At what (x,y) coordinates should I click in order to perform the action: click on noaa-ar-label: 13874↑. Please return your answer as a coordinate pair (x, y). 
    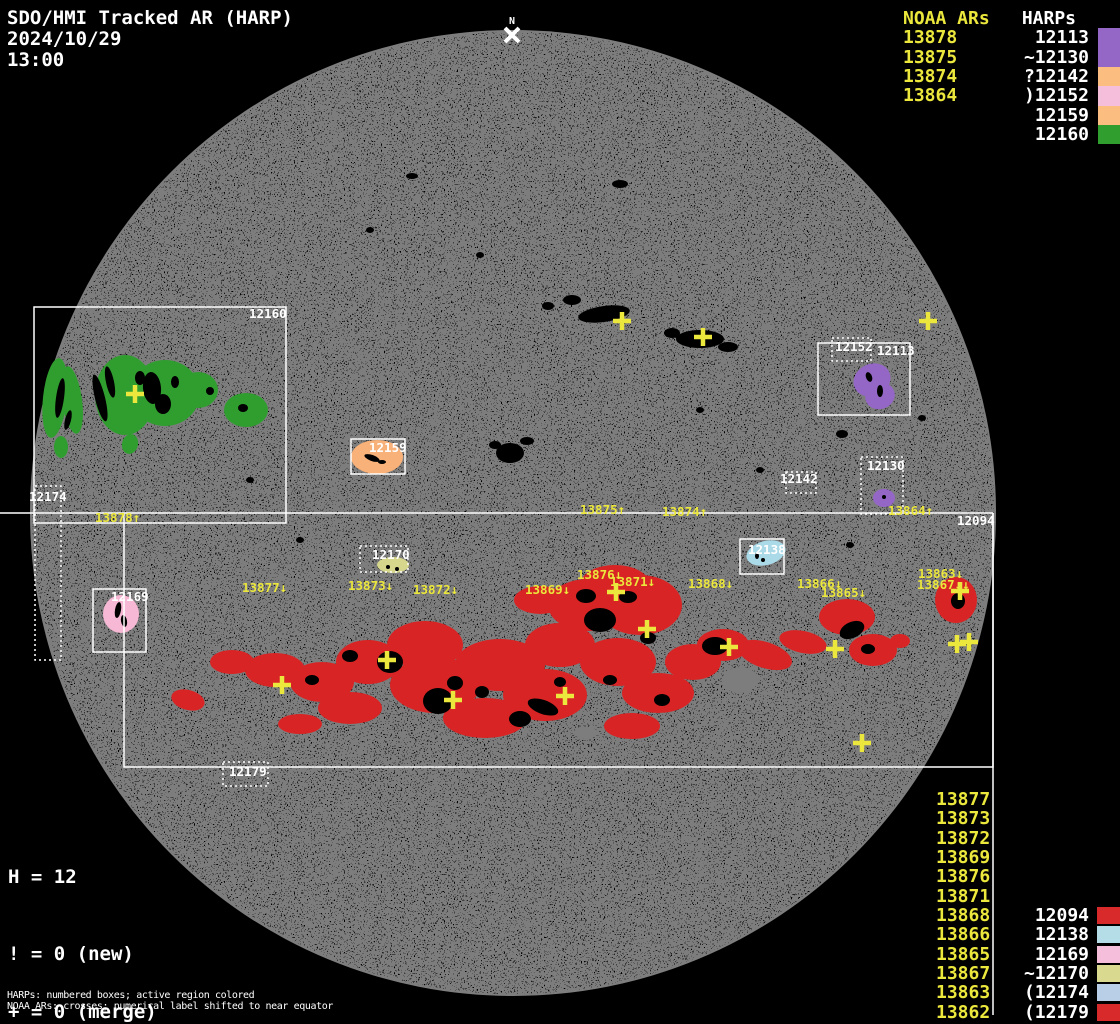
    Looking at the image, I should click on (684, 511).